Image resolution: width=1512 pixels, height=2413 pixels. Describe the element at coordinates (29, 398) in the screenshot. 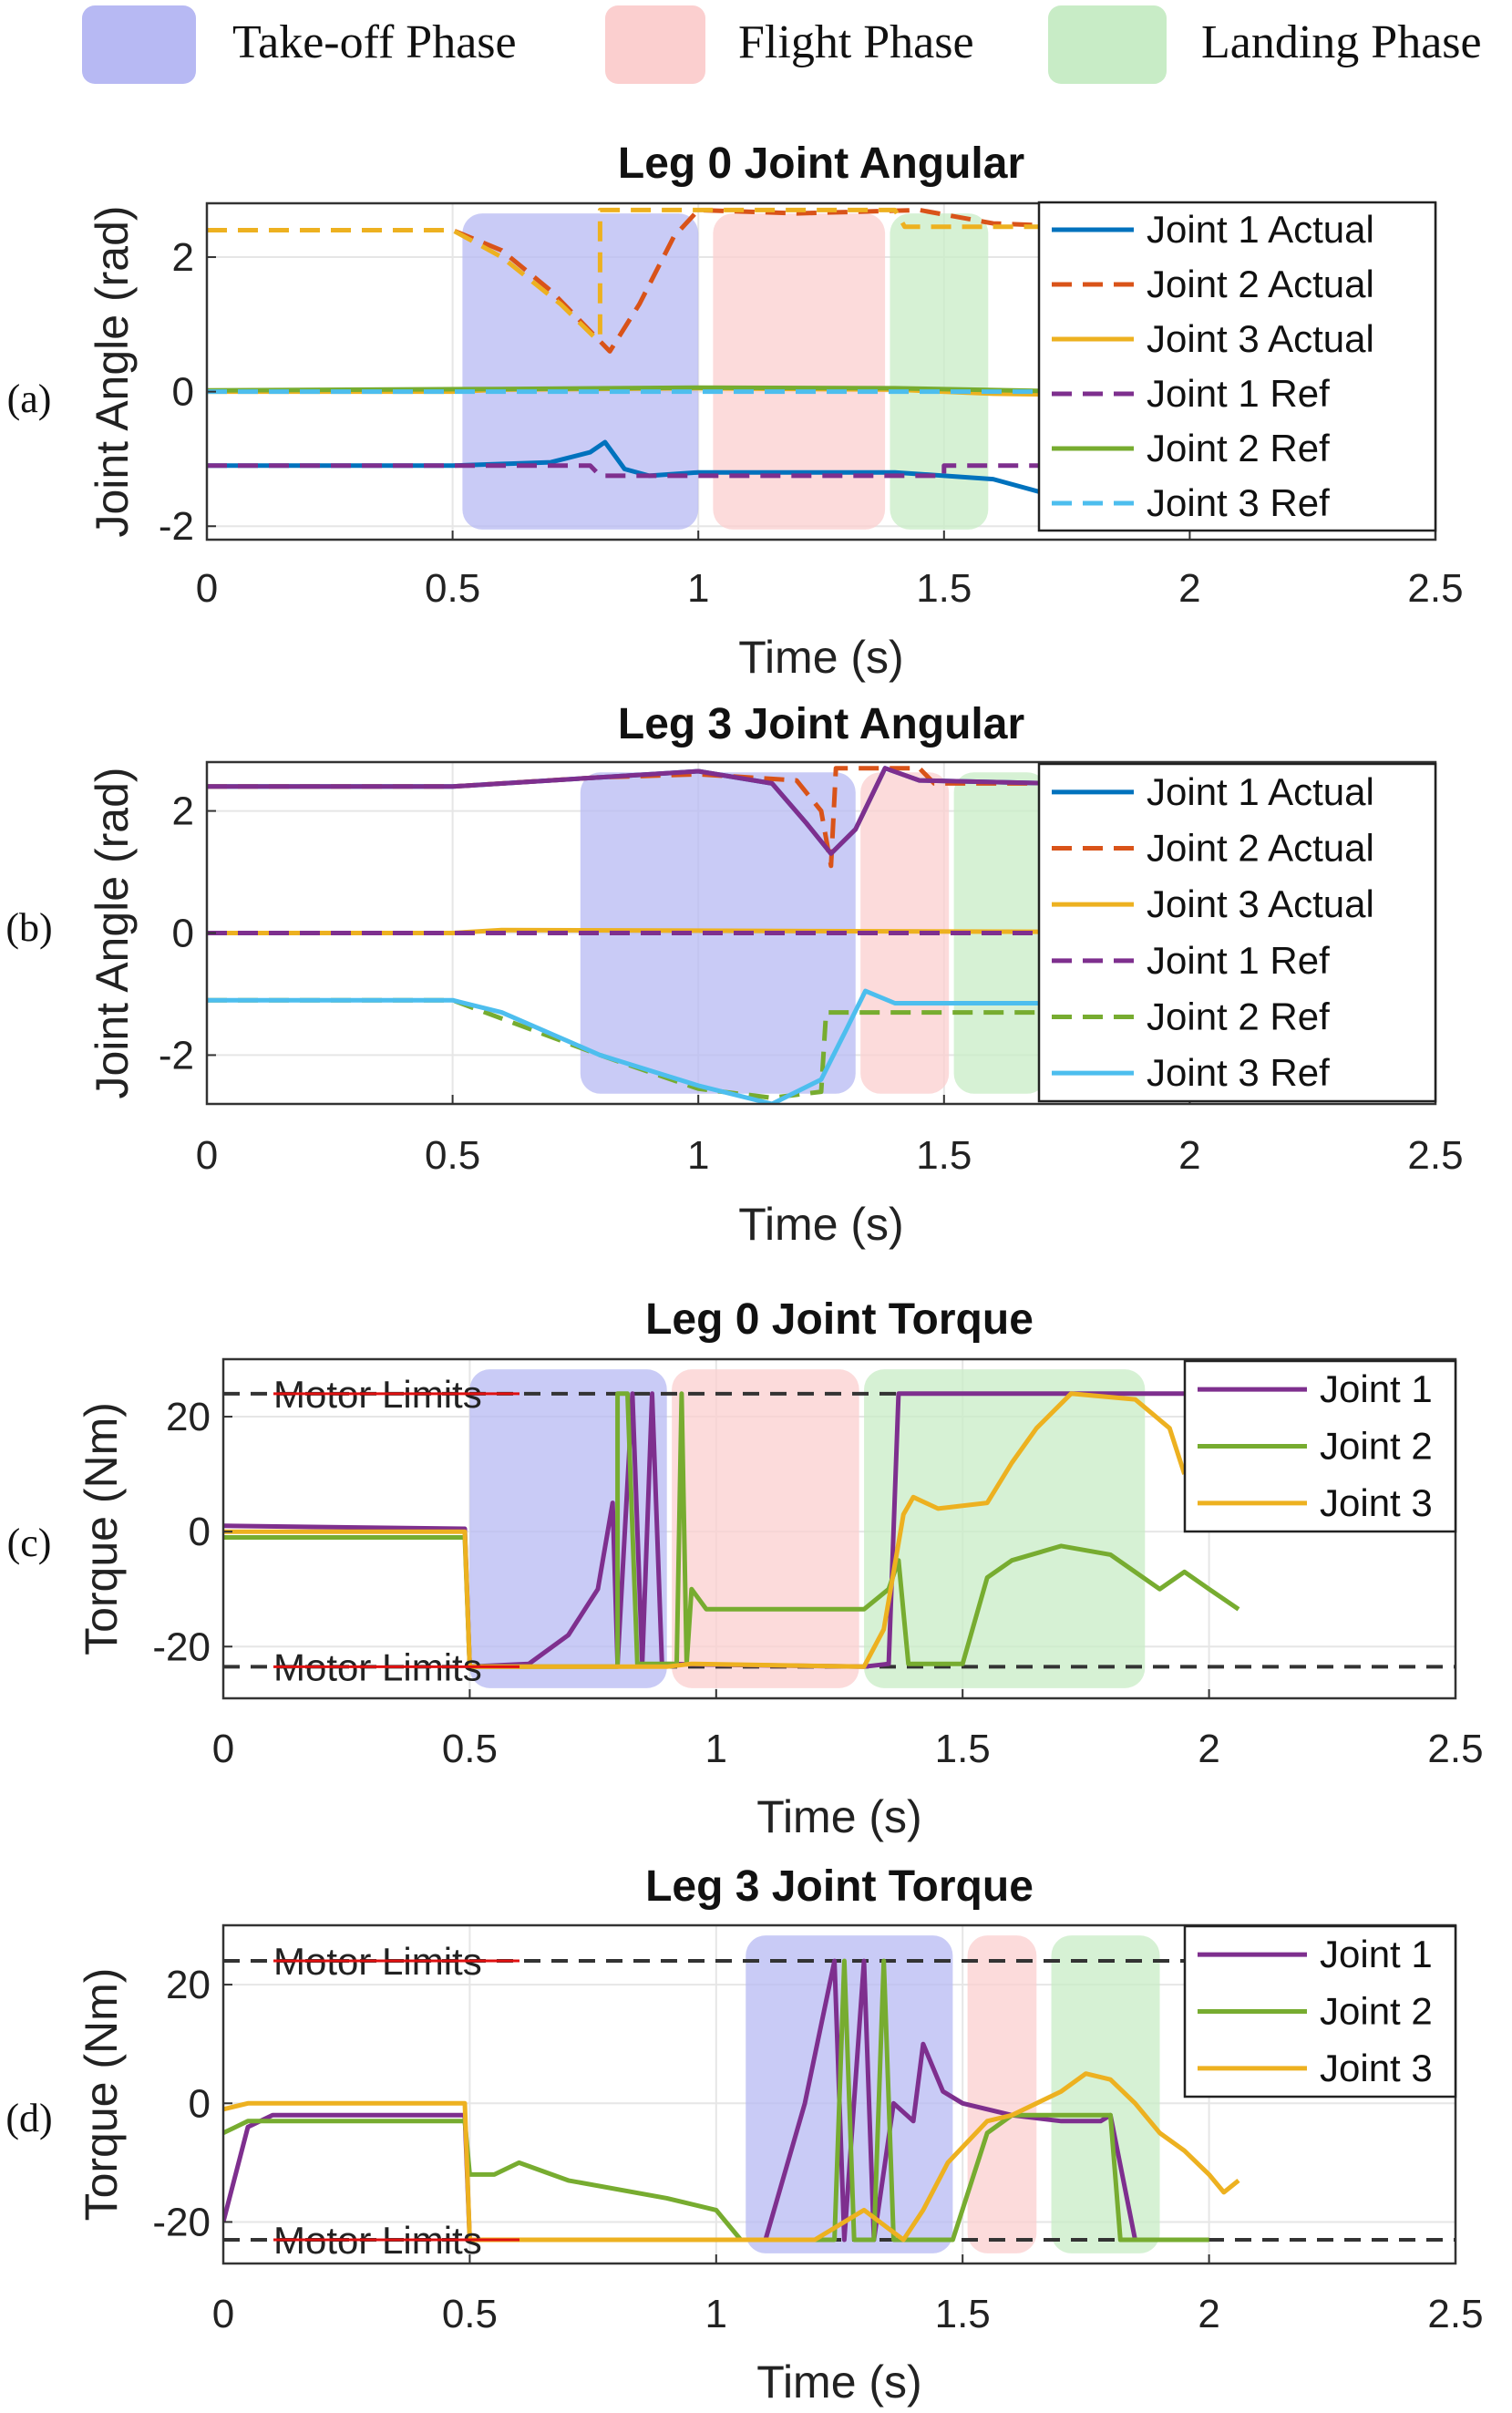

I see `panel-label: (a)` at that location.